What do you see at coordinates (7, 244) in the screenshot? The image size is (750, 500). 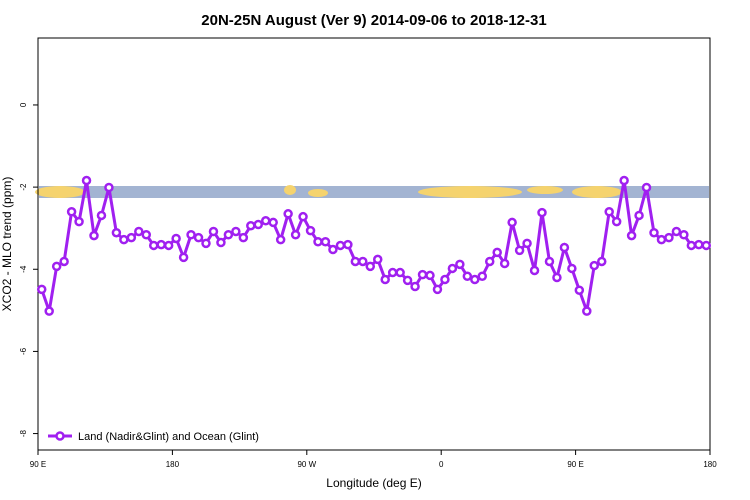 I see `y-axis-label: XCO2 - MLO trend (ppm)` at bounding box center [7, 244].